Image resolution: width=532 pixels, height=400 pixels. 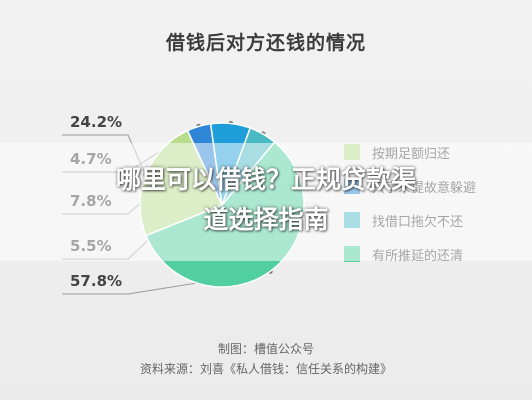 I want to click on value-label: 57.8%, so click(x=96, y=281).